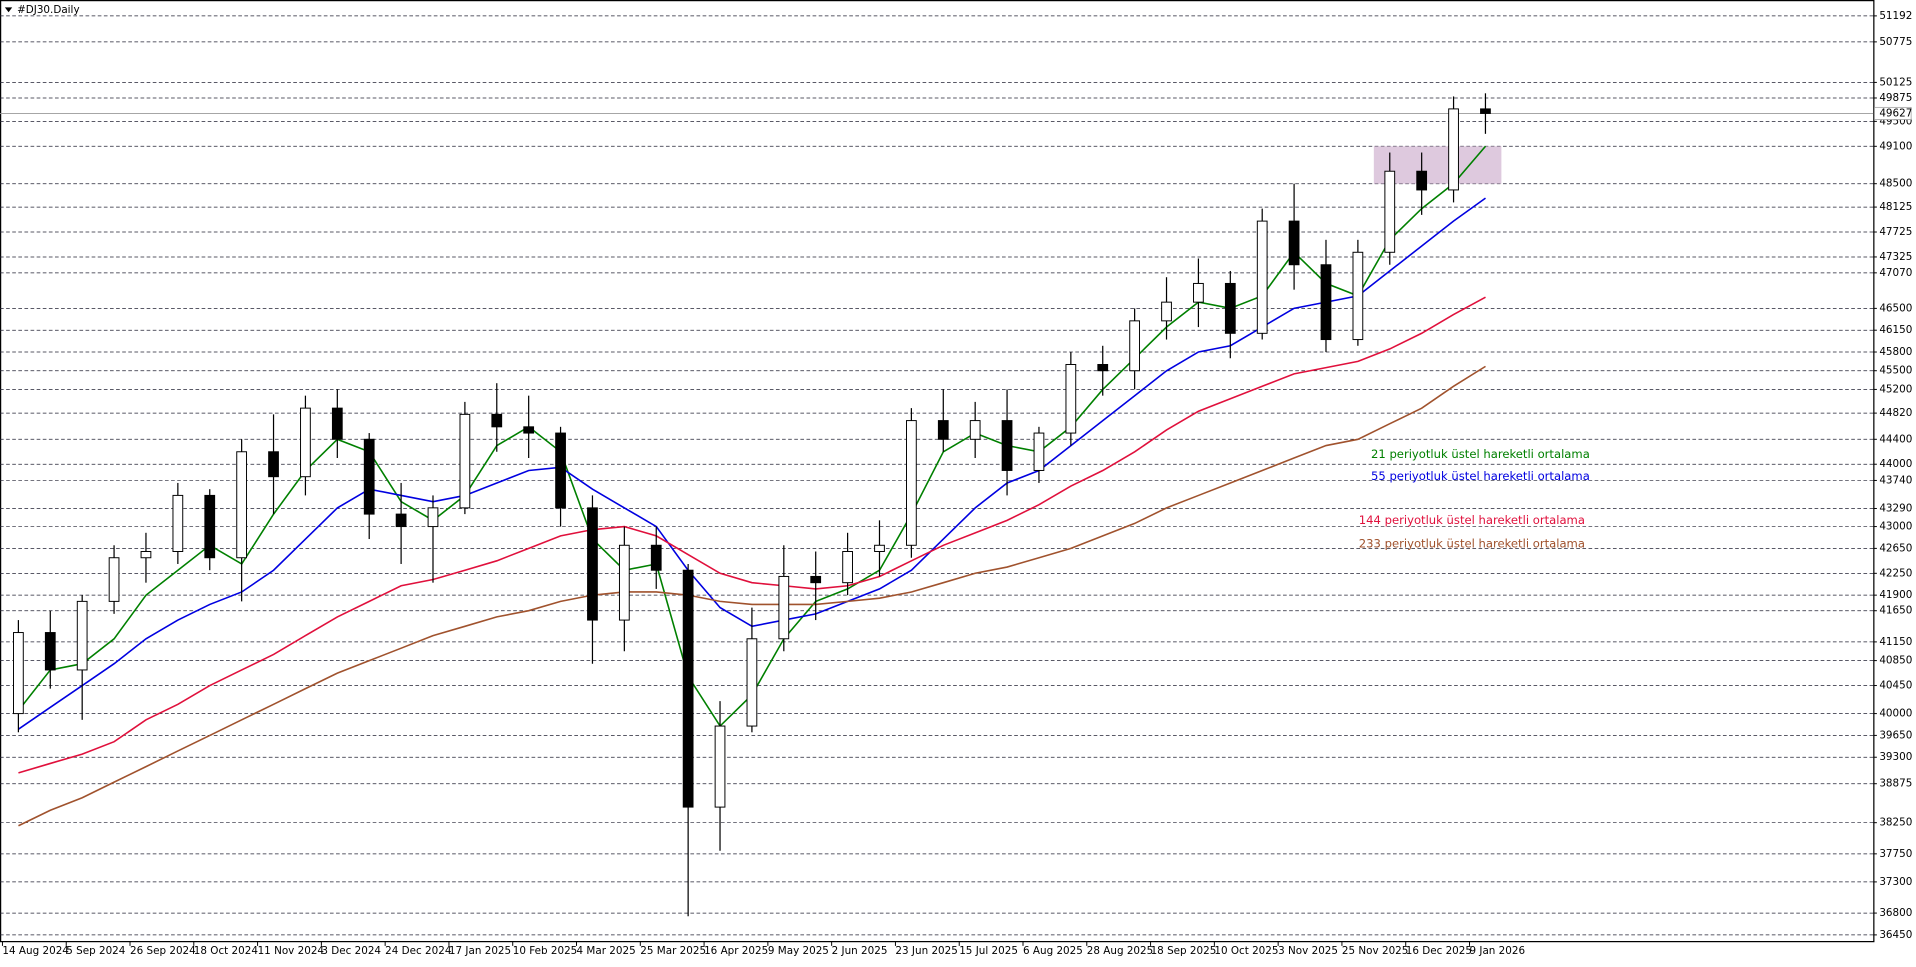 The image size is (1916, 967). Describe the element at coordinates (1895, 595) in the screenshot. I see `y-tick-label: 41900` at that location.